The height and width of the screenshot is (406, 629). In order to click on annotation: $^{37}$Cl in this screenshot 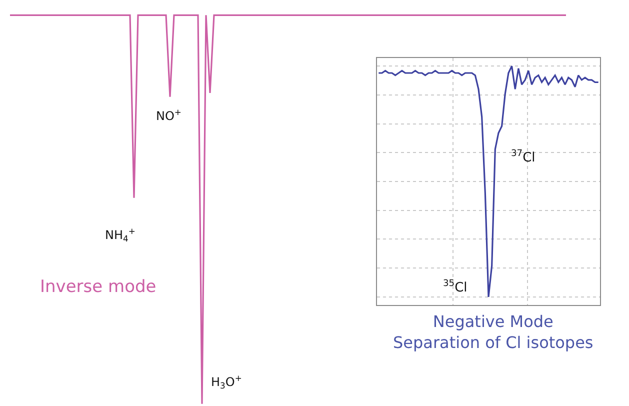, I will do `click(523, 157)`.